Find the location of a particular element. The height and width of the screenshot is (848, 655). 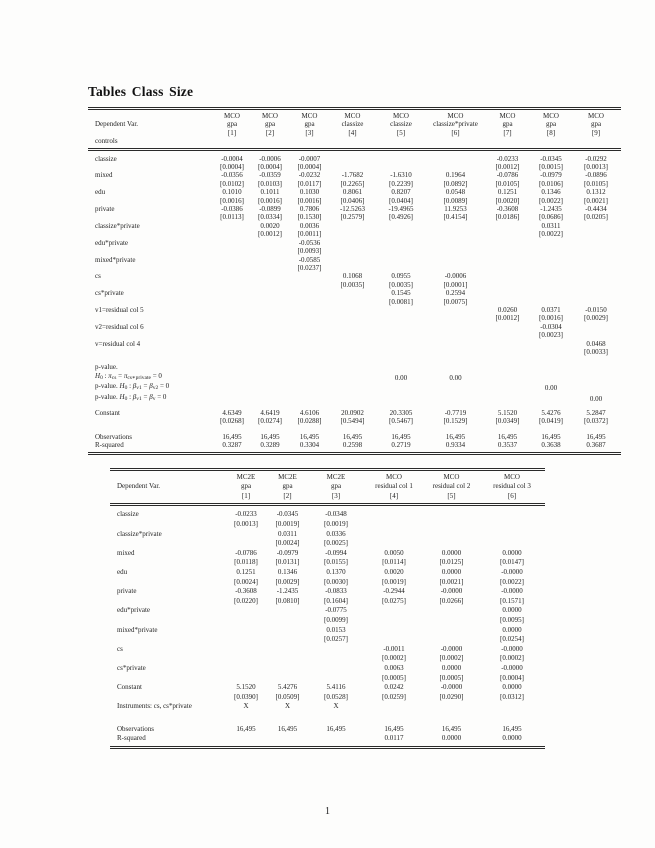

estimate-cell: -0.0304 is located at coordinates (551, 326).